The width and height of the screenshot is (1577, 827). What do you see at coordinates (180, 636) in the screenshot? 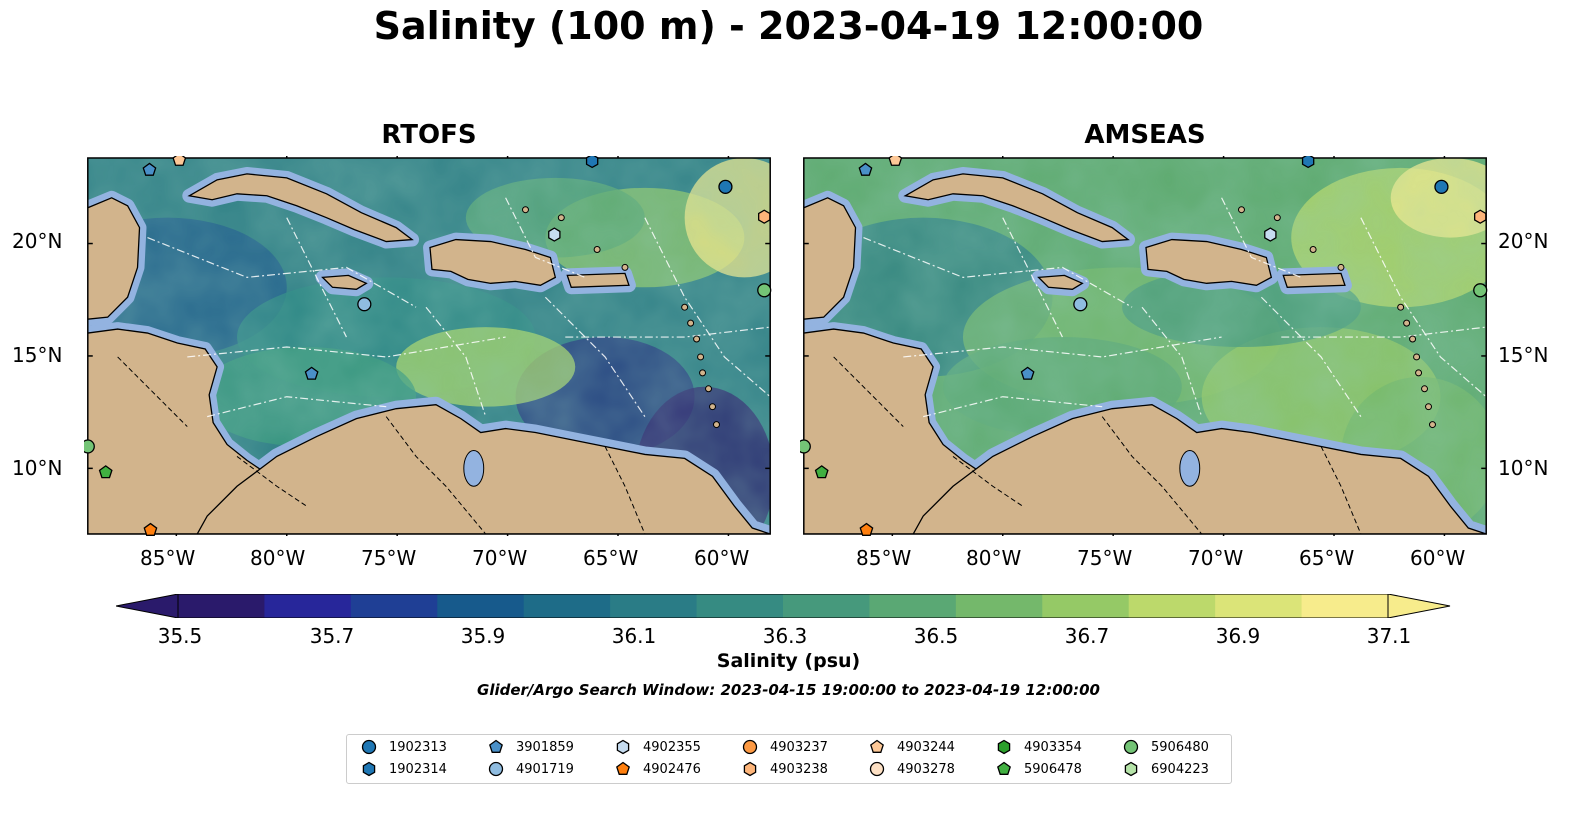
I see `colorbar-tick-label: 35.5` at bounding box center [180, 636].